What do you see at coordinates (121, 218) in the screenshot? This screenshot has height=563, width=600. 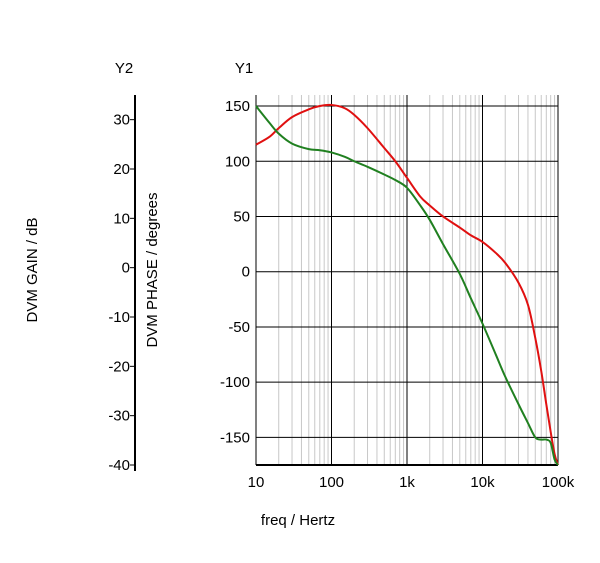 I see `y2-tick-label: 10` at bounding box center [121, 218].